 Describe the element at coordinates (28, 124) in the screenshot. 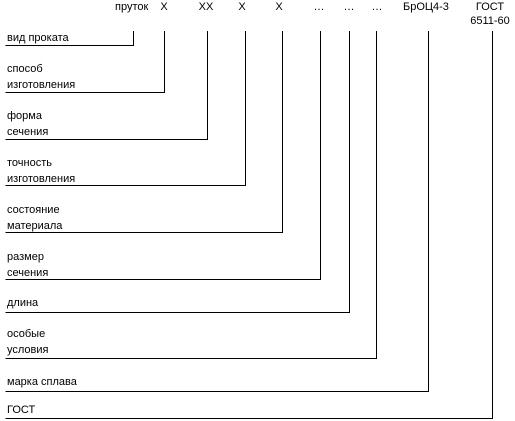

I see `label-section-shape: форма сечения` at that location.